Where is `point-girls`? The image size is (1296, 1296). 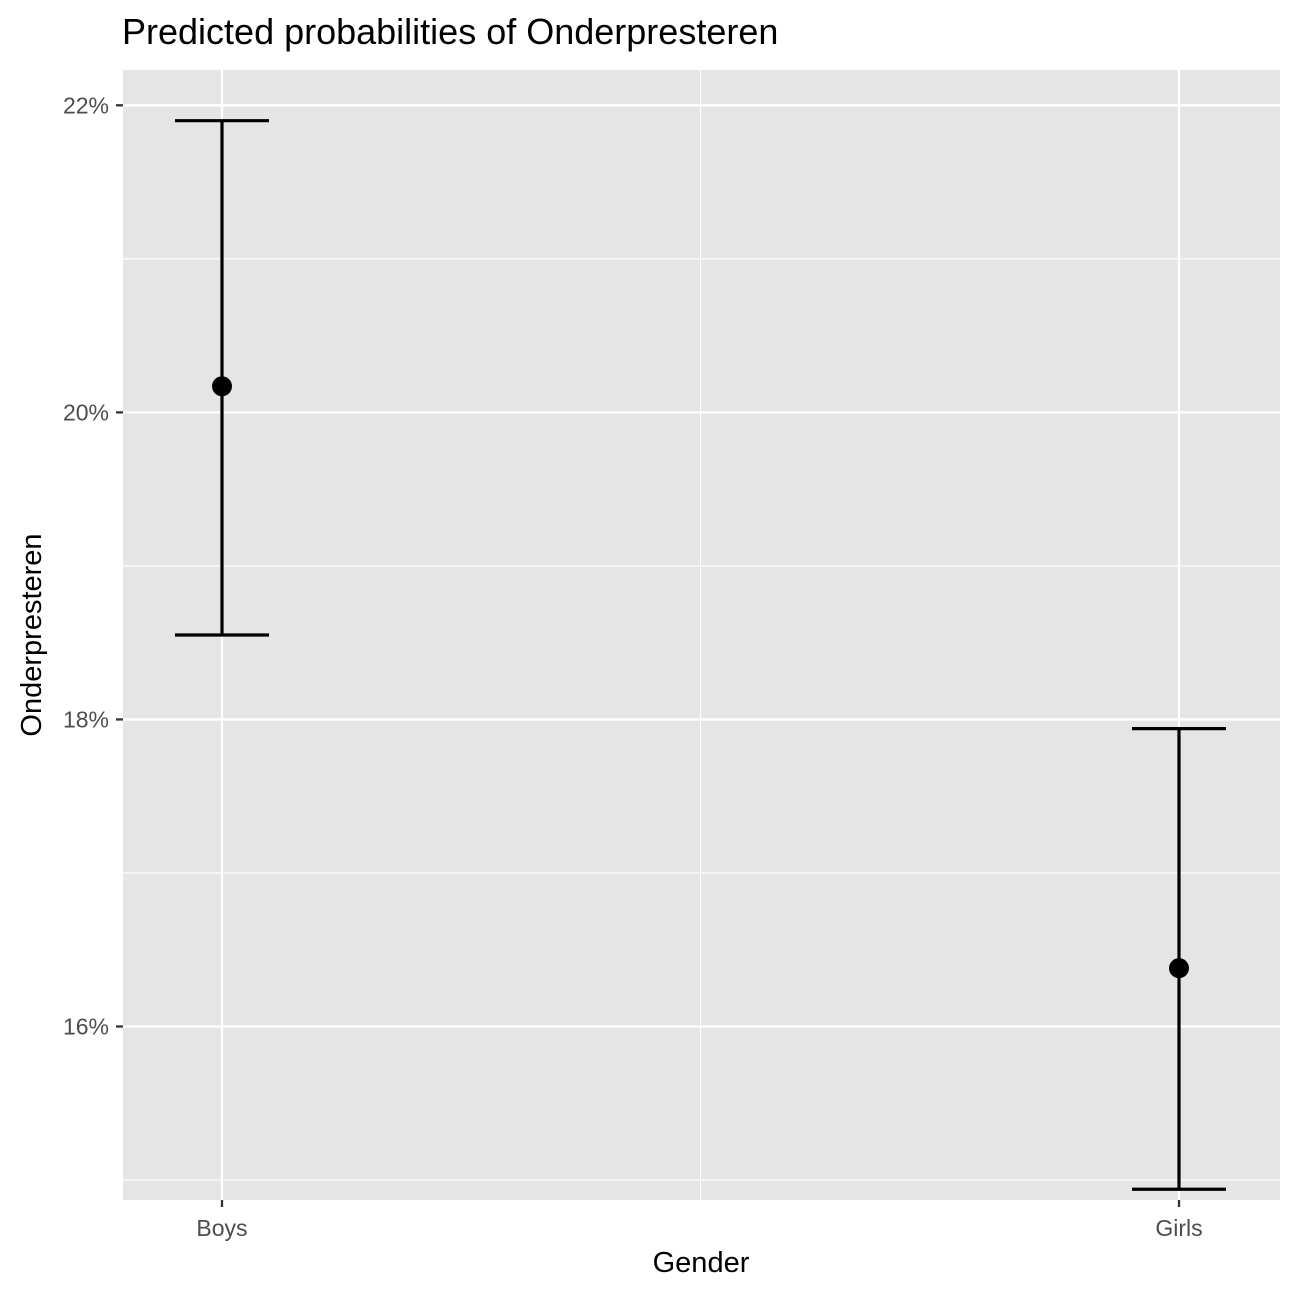
point-girls is located at coordinates (1179, 968).